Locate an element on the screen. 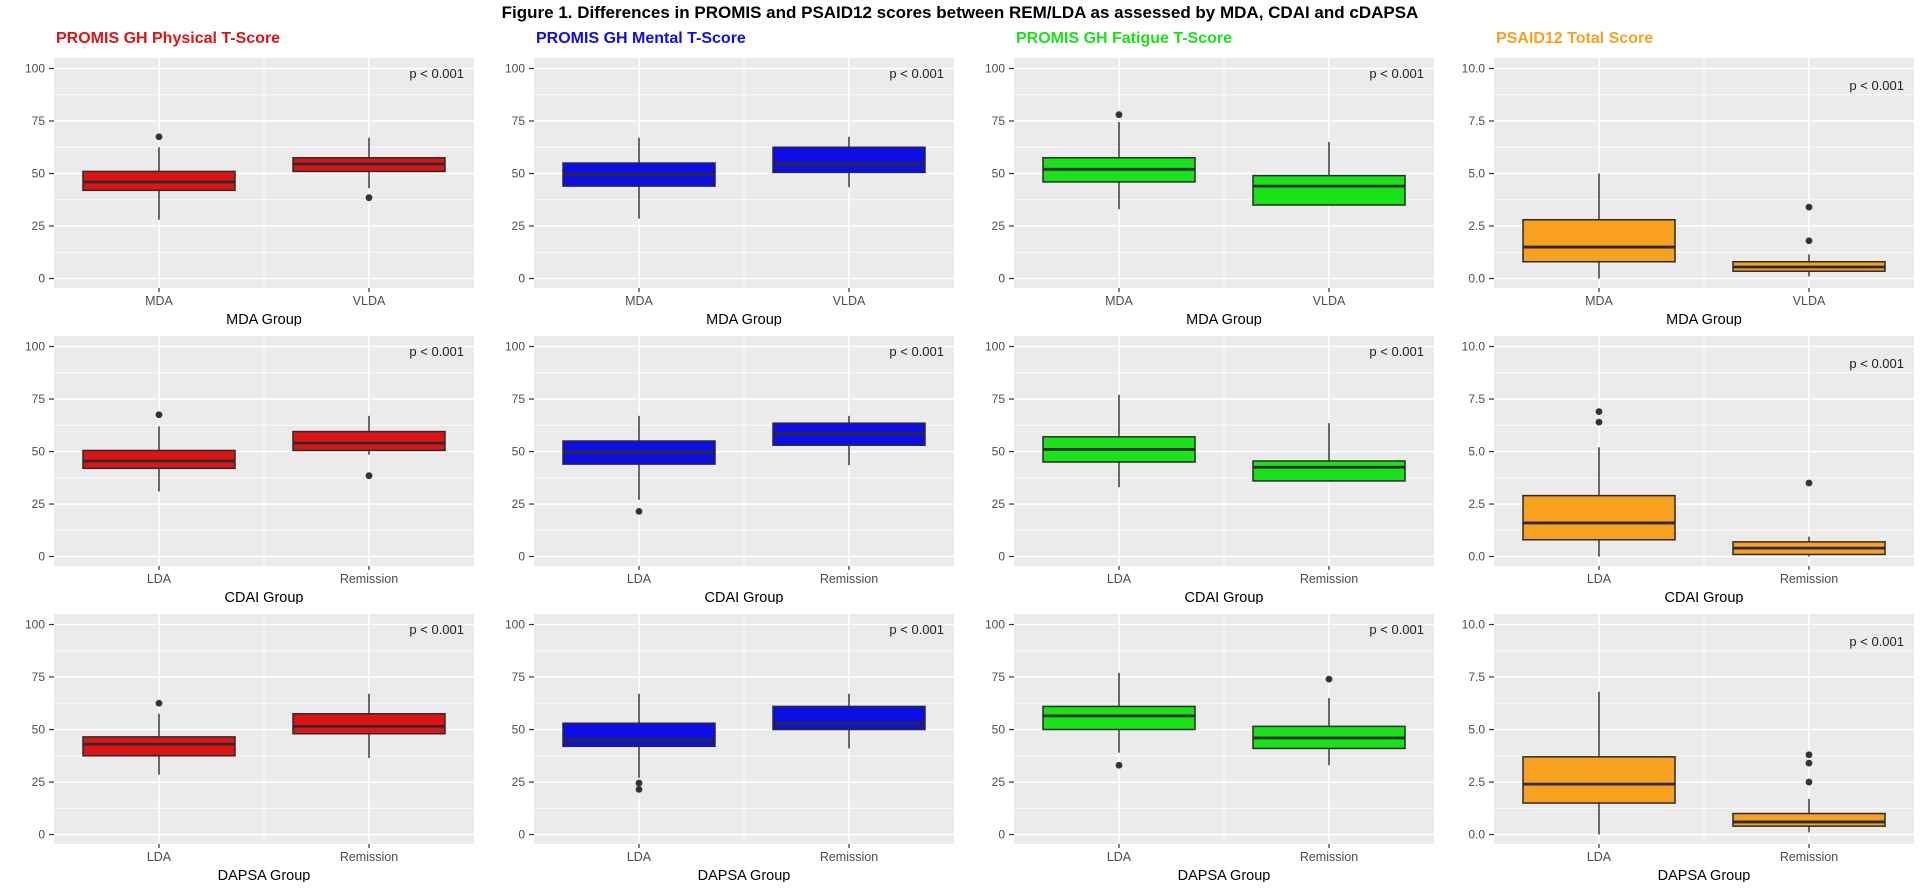  panel-mda-fatigue: 100 75 50 25 0 MDA VLDA p < 0.001 MDA Group is located at coordinates (1200, 191).